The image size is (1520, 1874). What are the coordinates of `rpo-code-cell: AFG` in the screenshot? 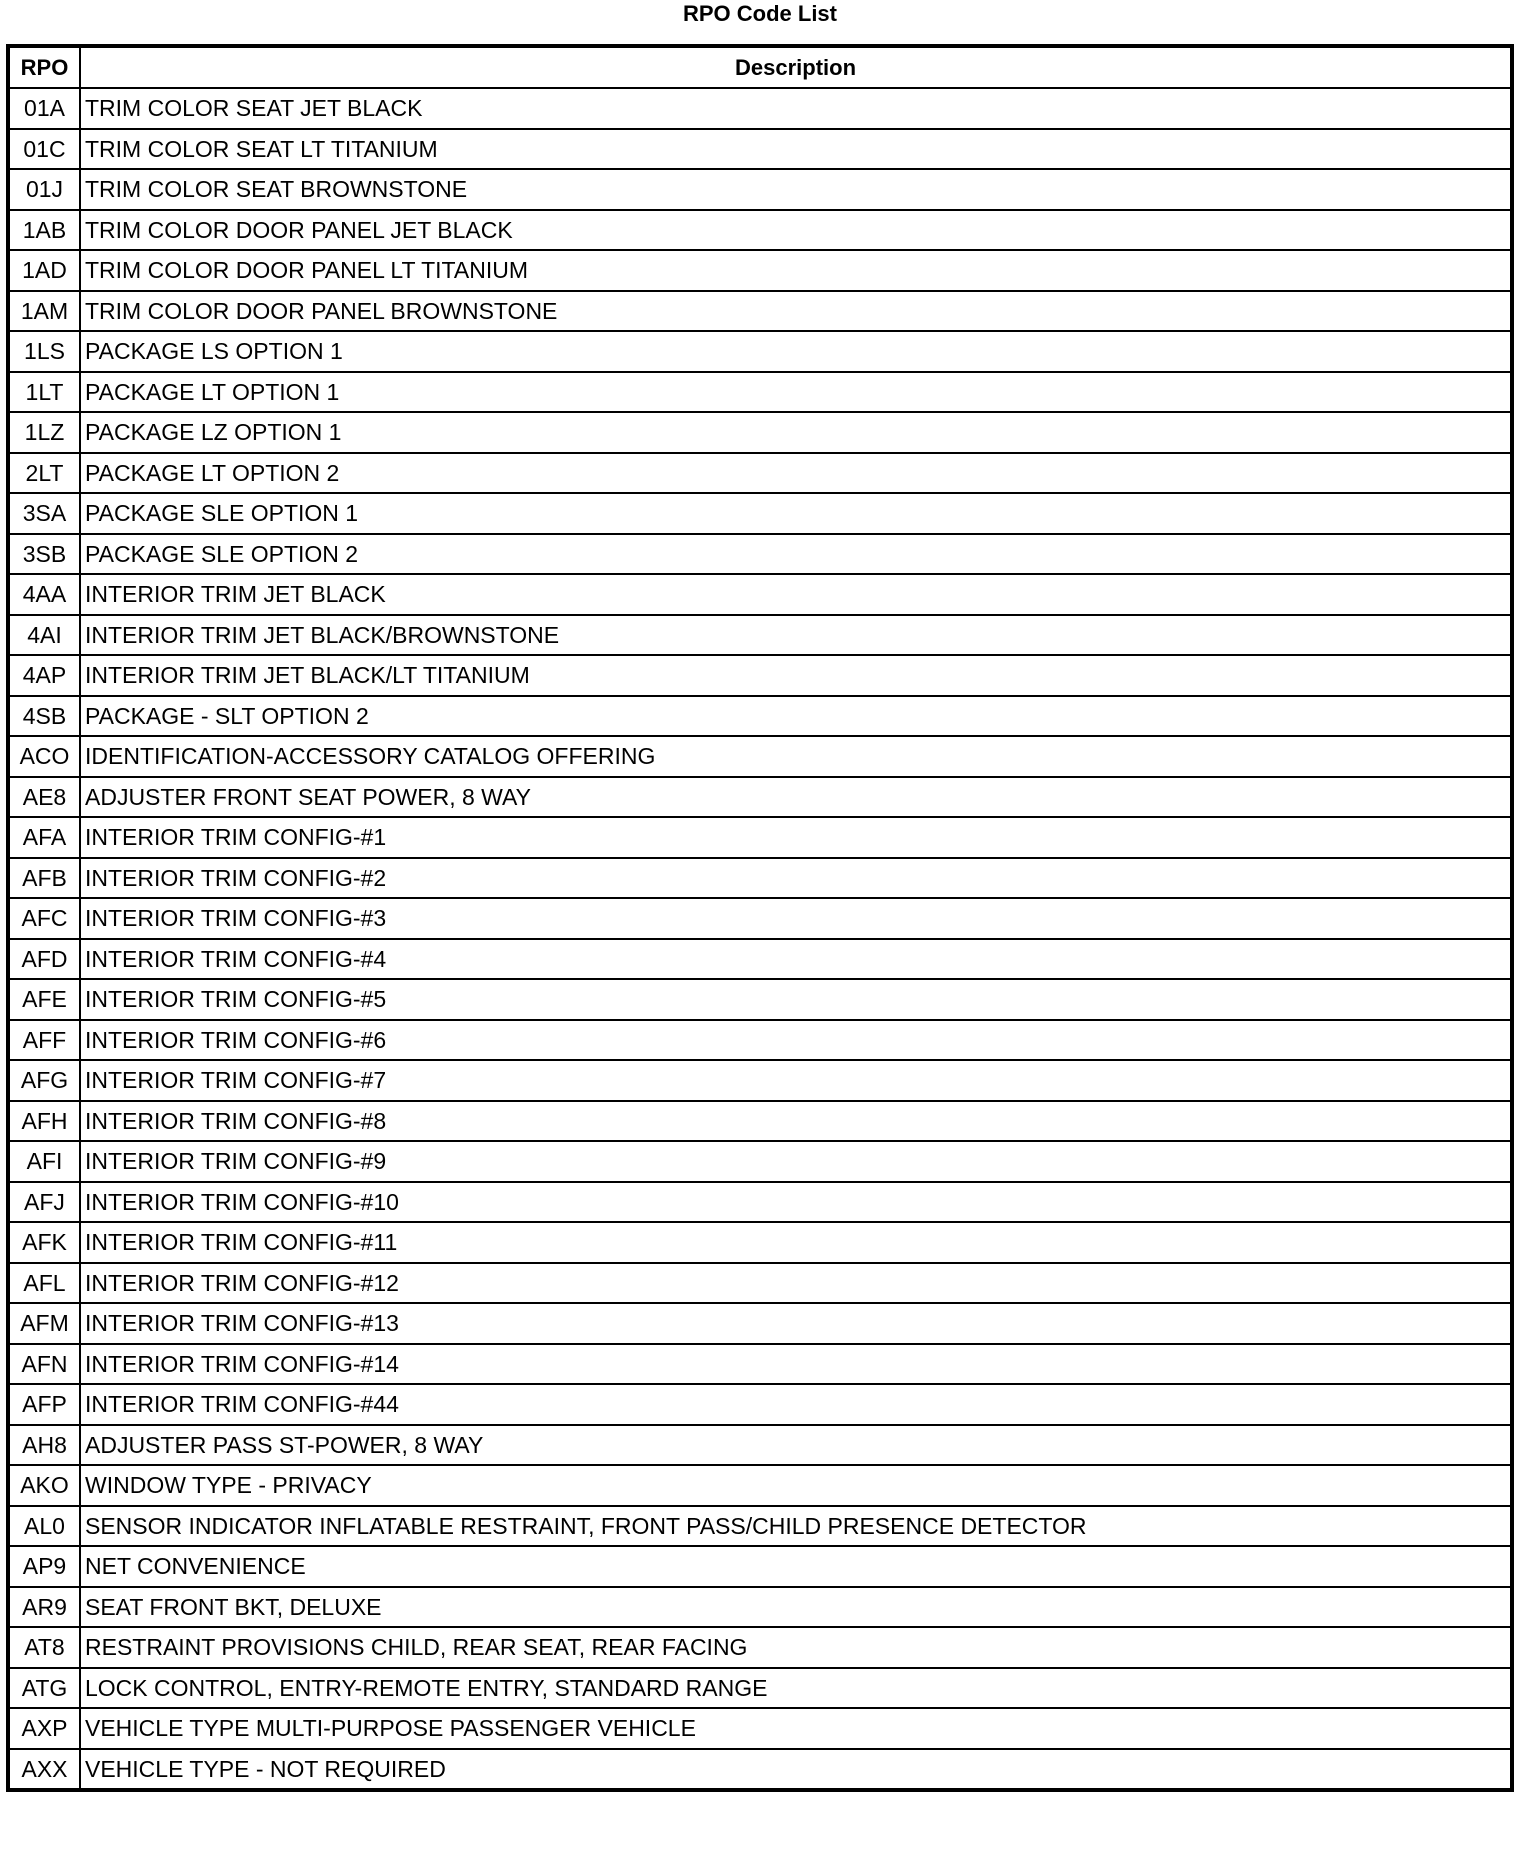 It's located at (44, 1080).